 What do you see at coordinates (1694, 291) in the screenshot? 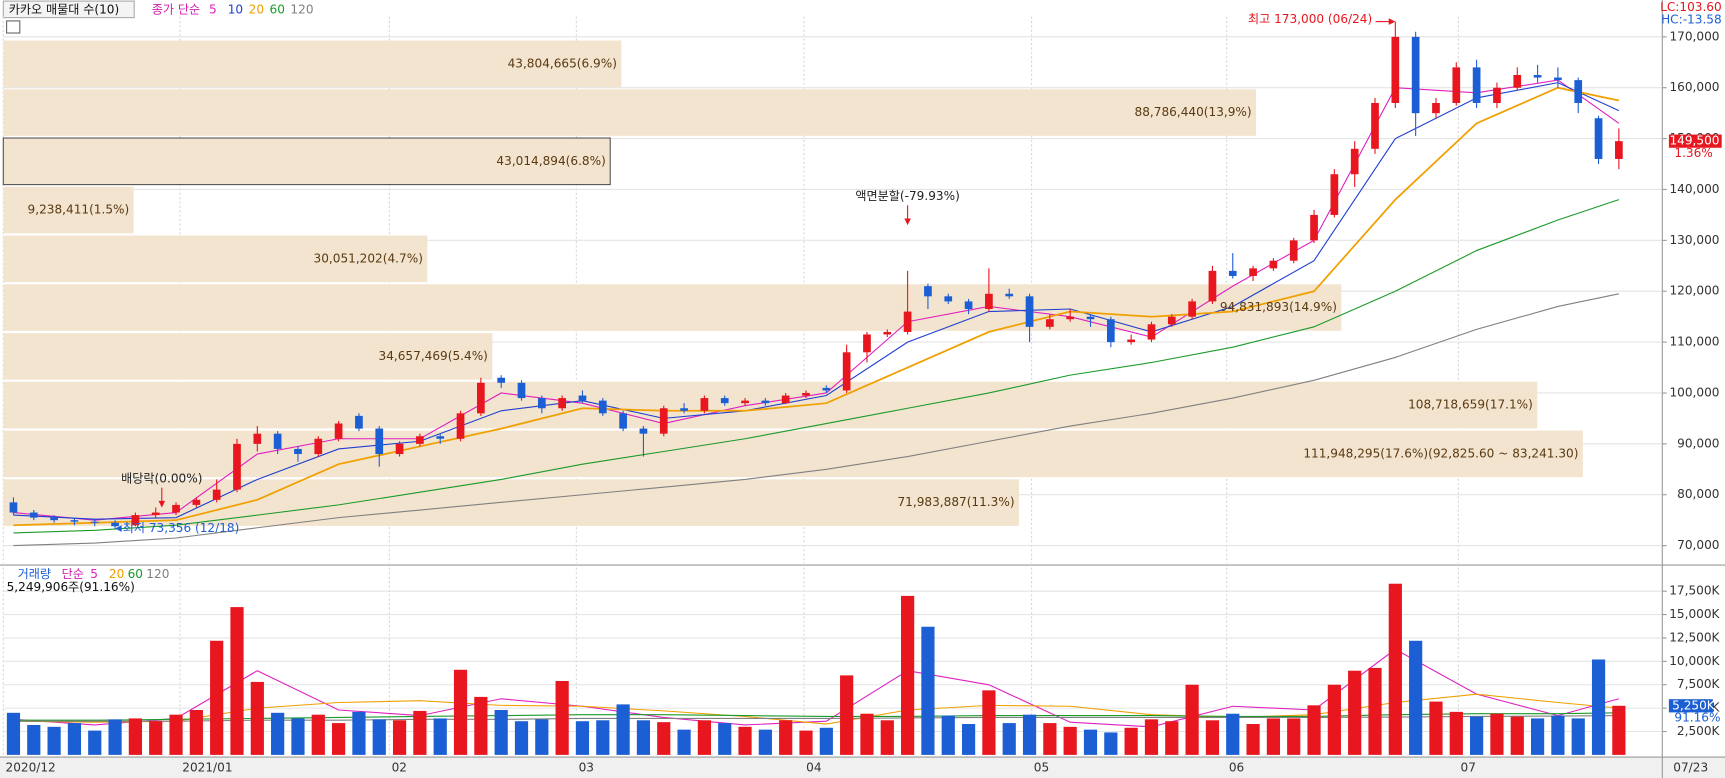
I see `y-tick-label: 120,000` at bounding box center [1694, 291].